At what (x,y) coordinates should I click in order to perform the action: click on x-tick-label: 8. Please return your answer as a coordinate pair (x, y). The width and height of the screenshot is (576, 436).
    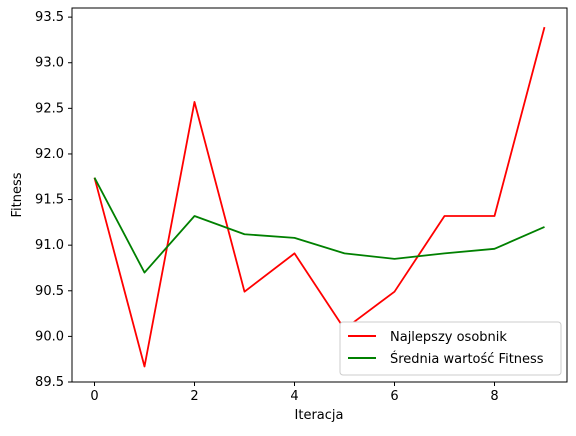
    Looking at the image, I should click on (494, 396).